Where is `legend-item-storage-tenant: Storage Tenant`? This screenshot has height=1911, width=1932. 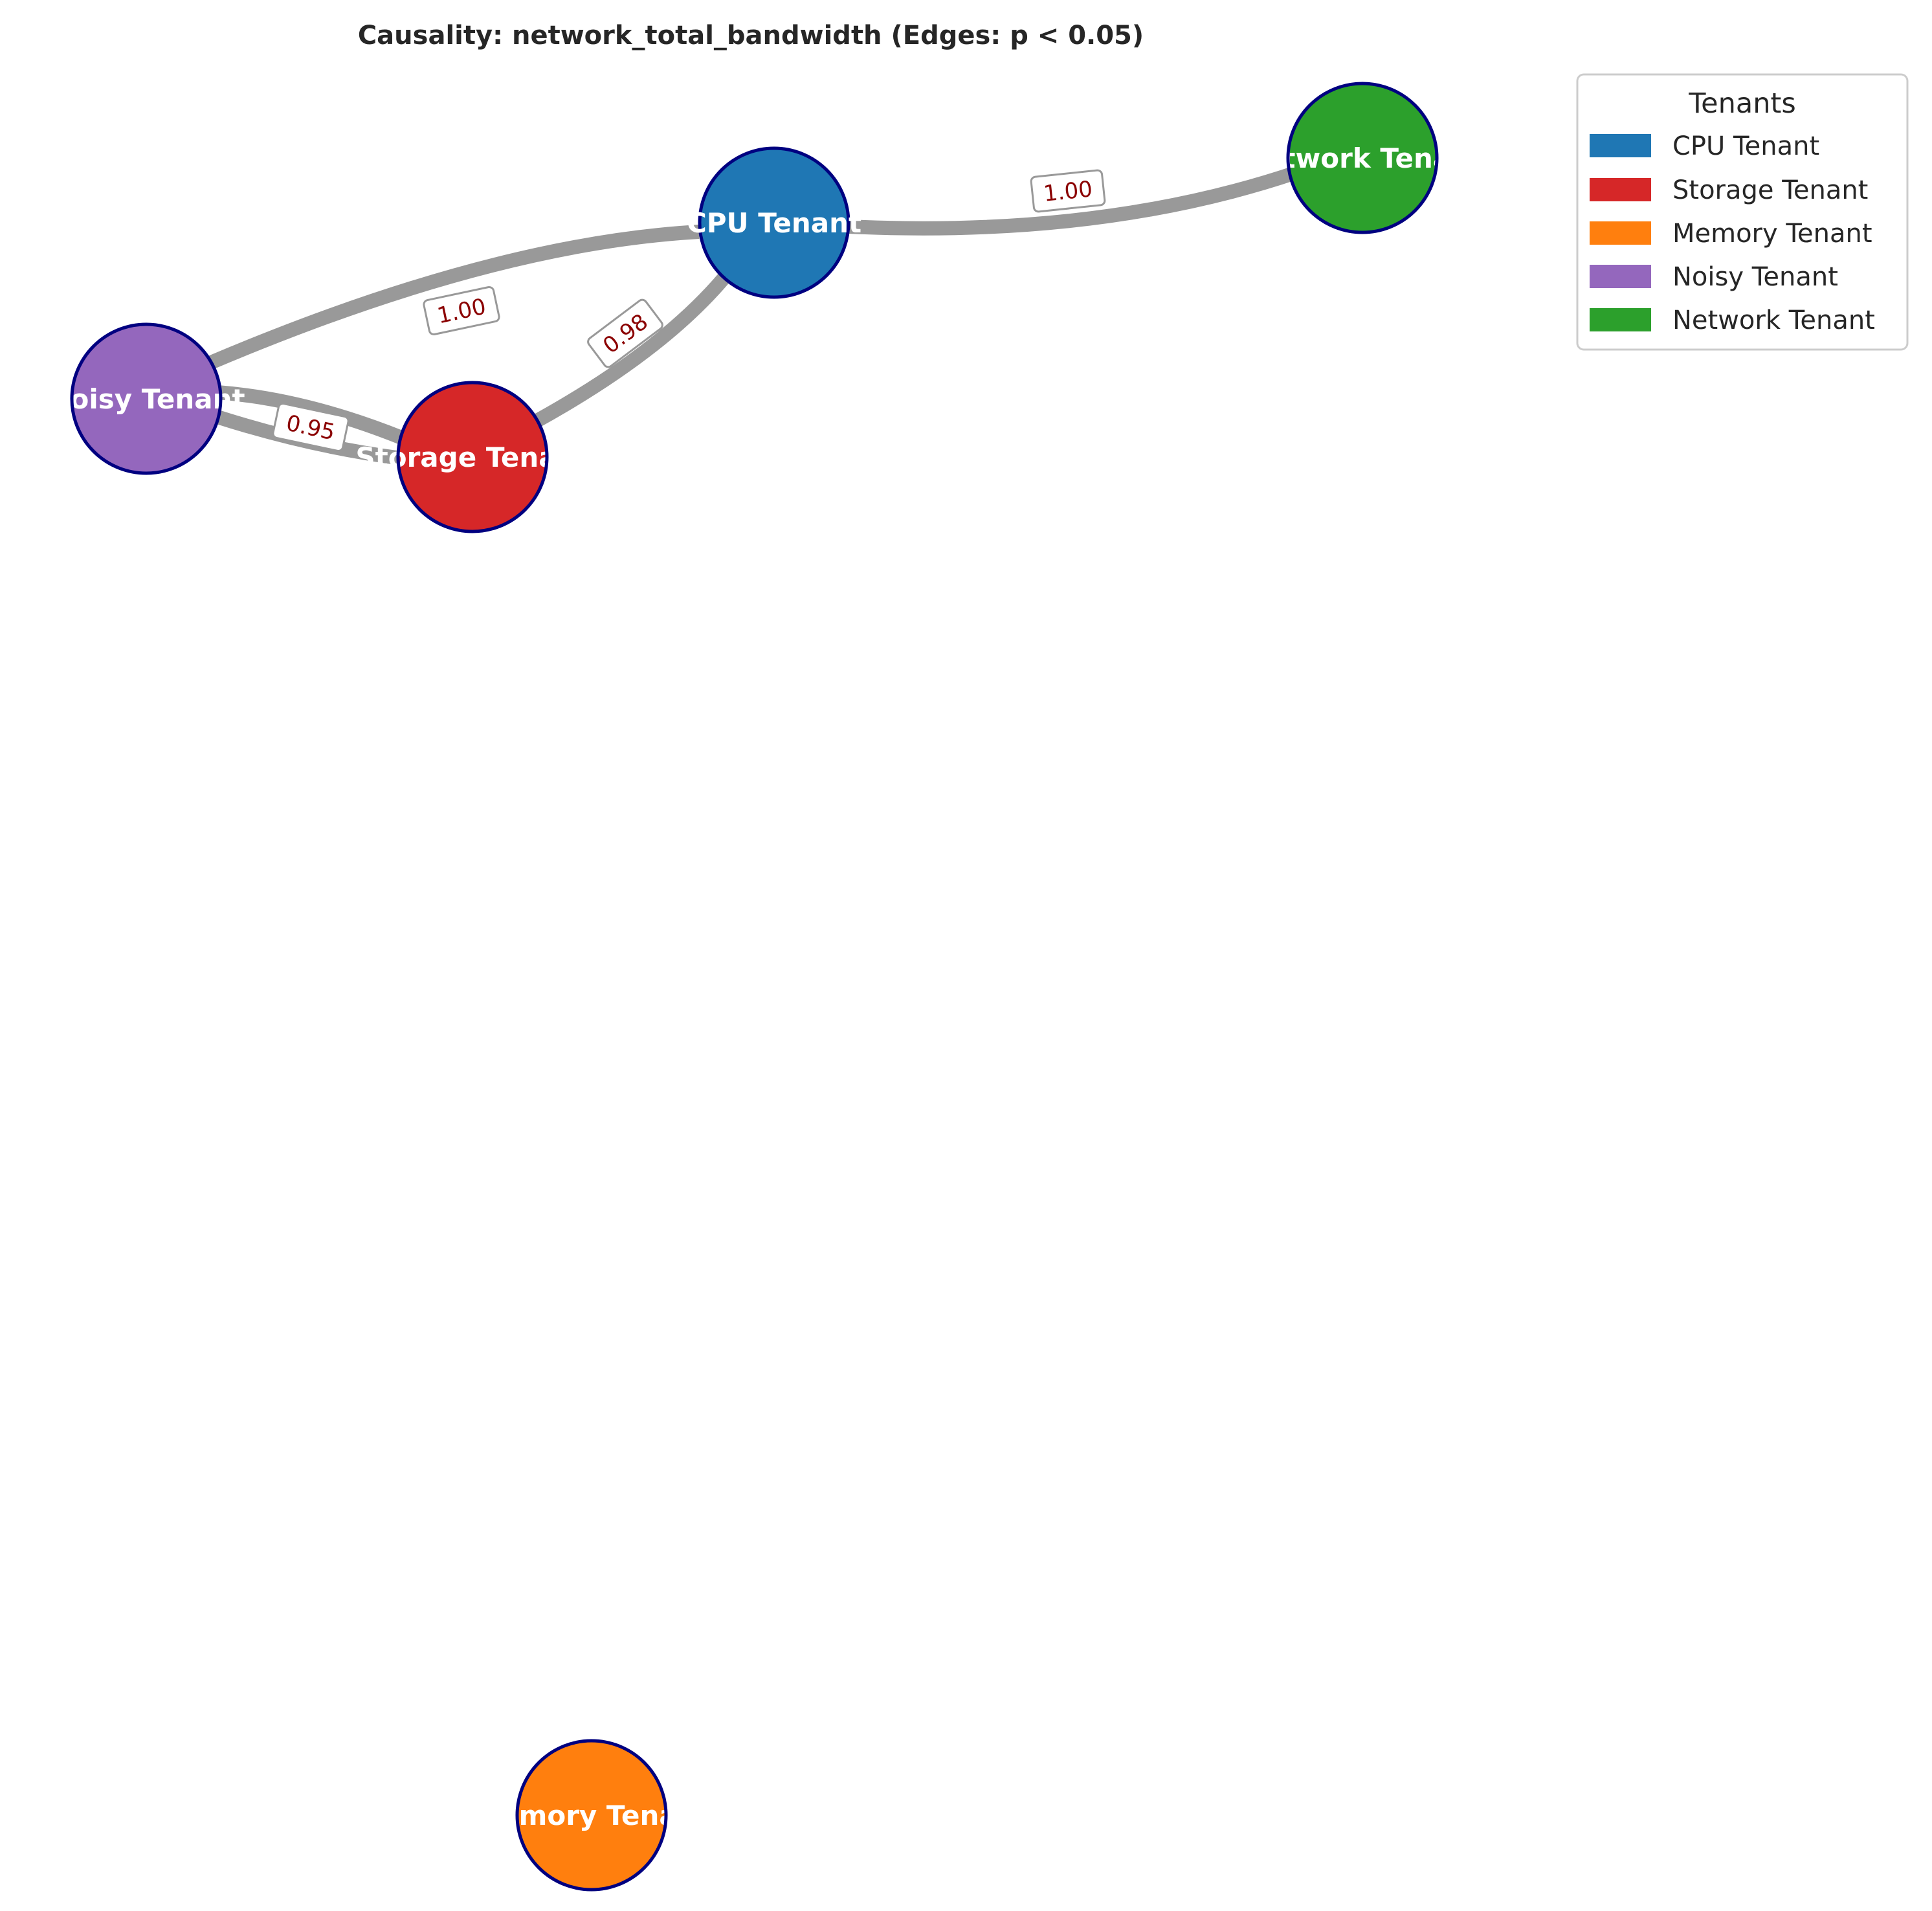 legend-item-storage-tenant: Storage Tenant is located at coordinates (1729, 190).